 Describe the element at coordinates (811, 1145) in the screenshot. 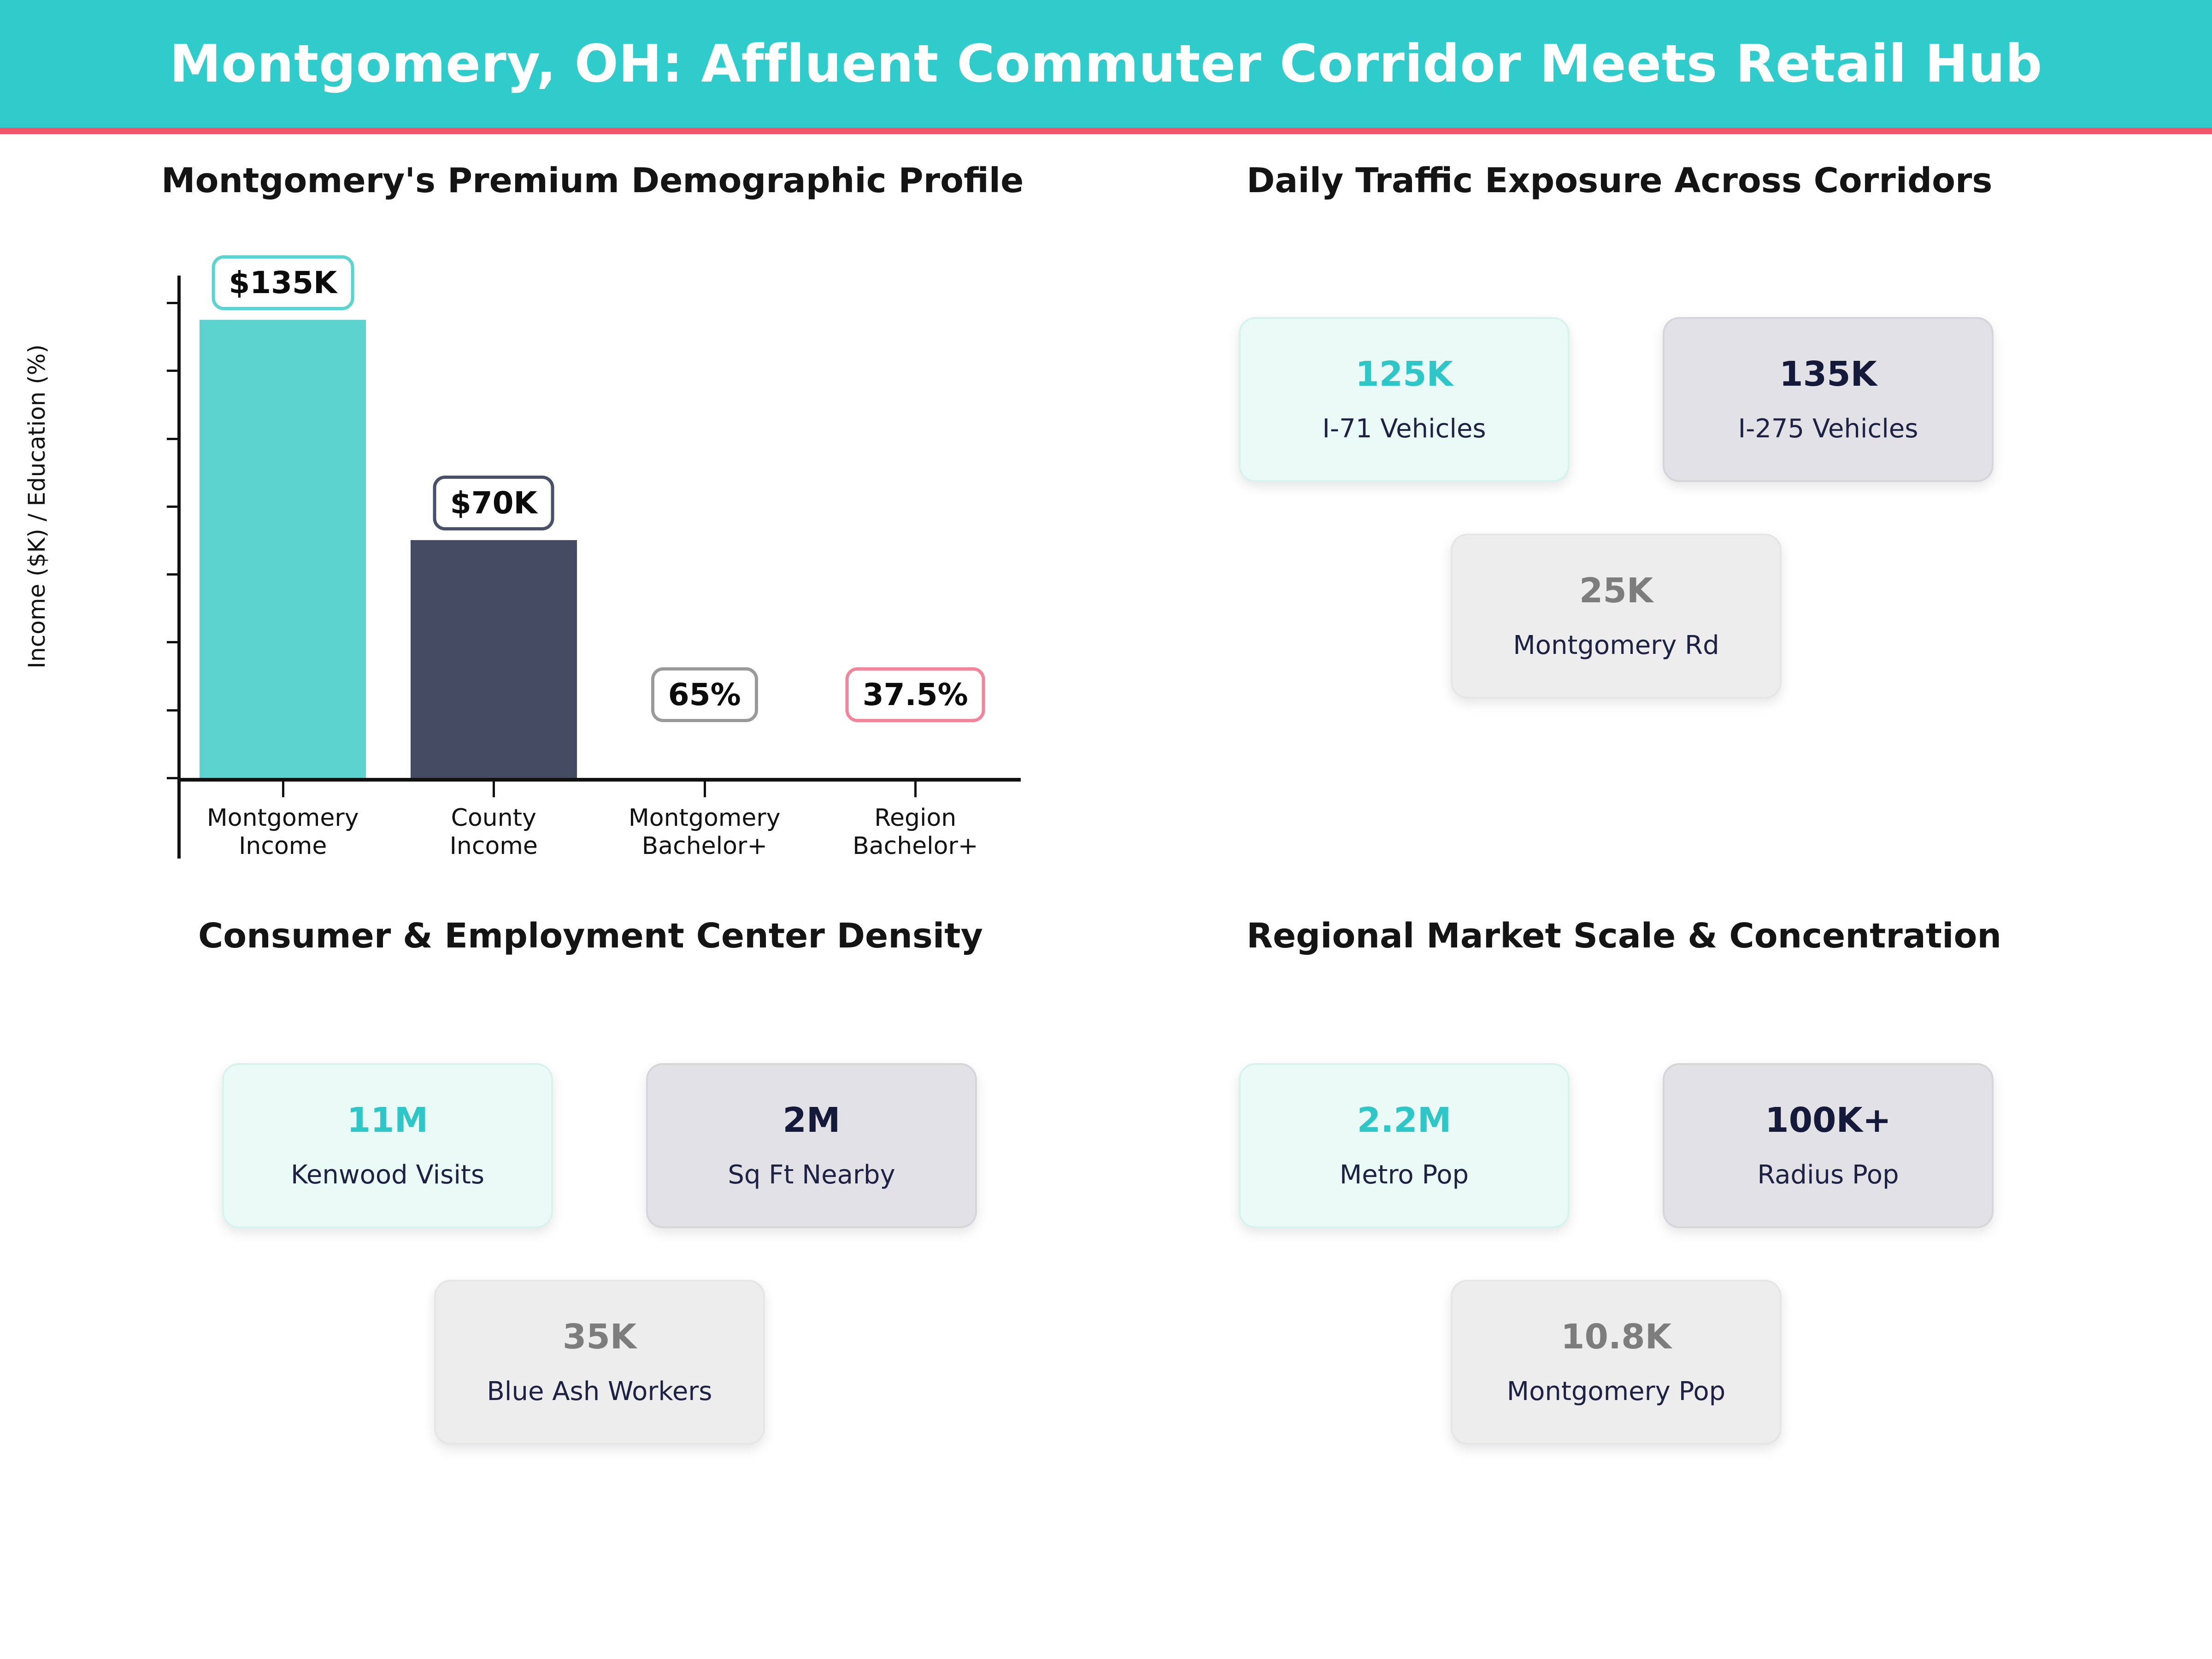

I see `stat-card: 2M Sq Ft Nearby` at that location.